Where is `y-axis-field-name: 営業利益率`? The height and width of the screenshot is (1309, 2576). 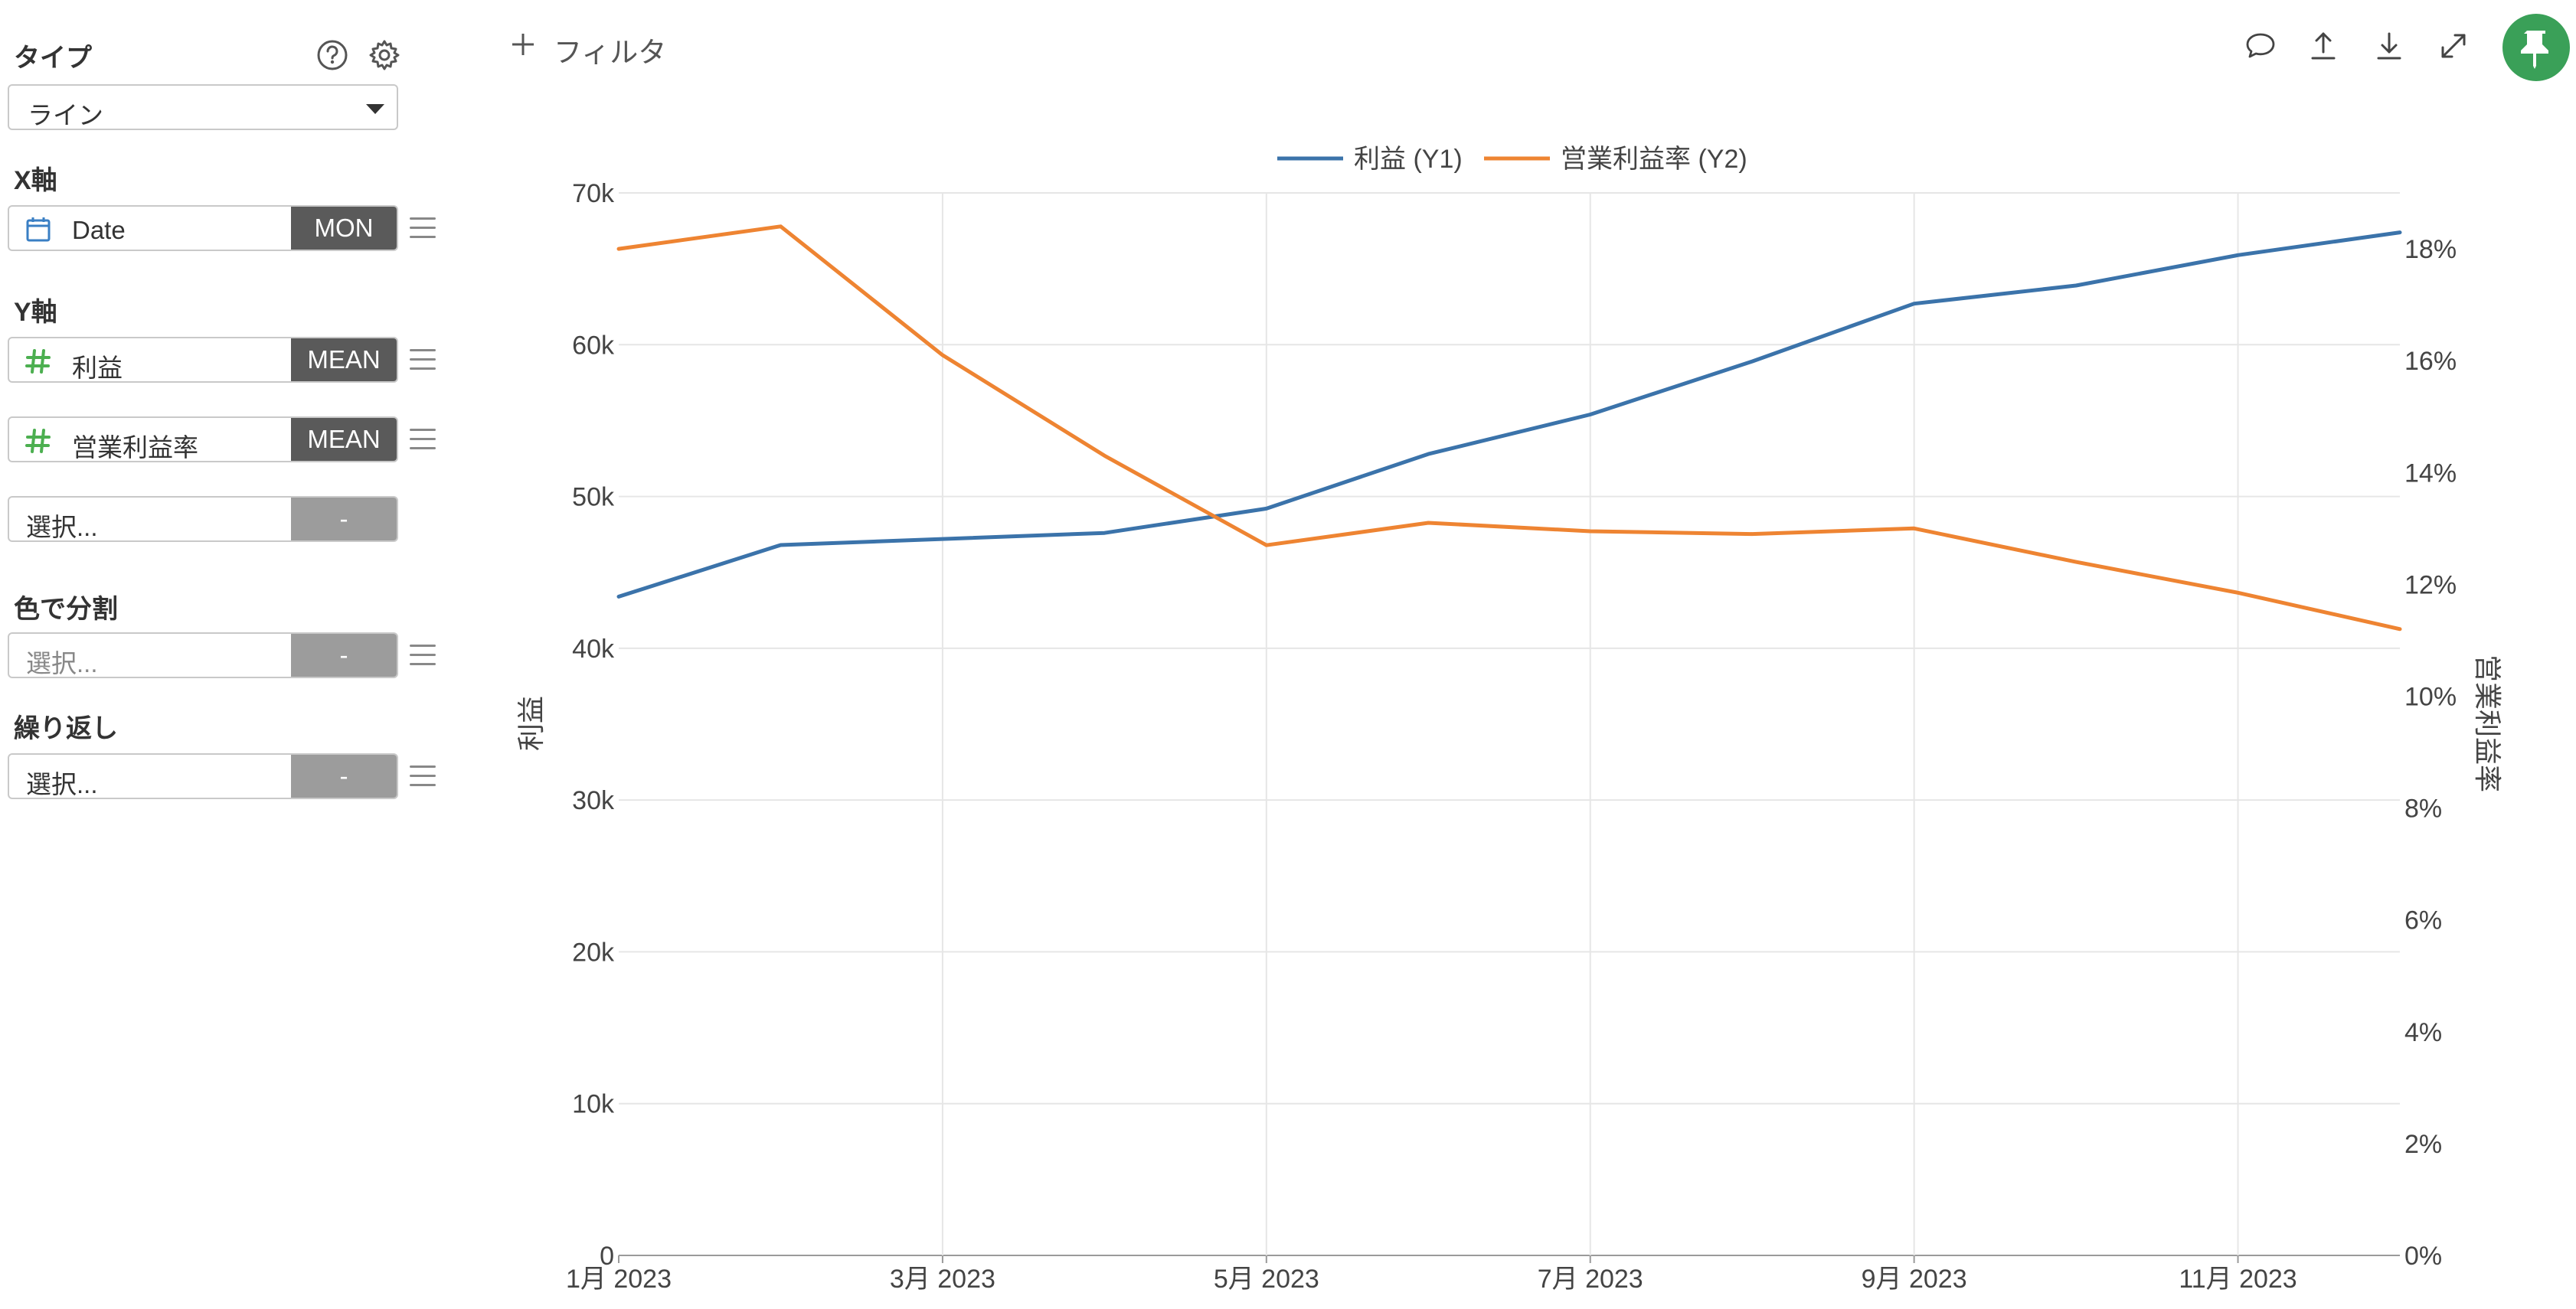
y-axis-field-name: 営業利益率 is located at coordinates (135, 448).